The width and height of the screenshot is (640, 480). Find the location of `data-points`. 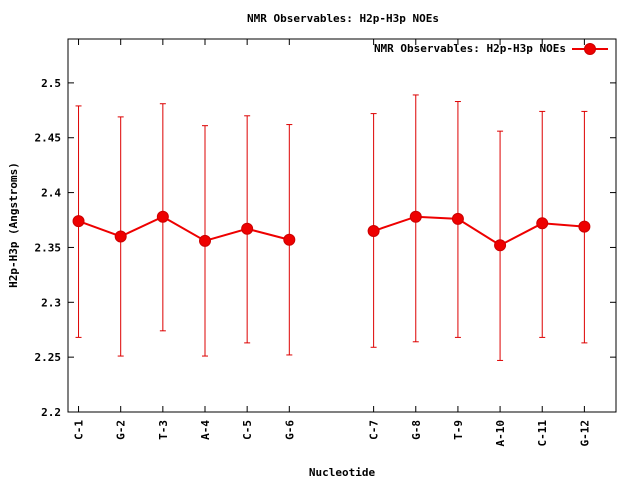

data-points is located at coordinates (331, 231).